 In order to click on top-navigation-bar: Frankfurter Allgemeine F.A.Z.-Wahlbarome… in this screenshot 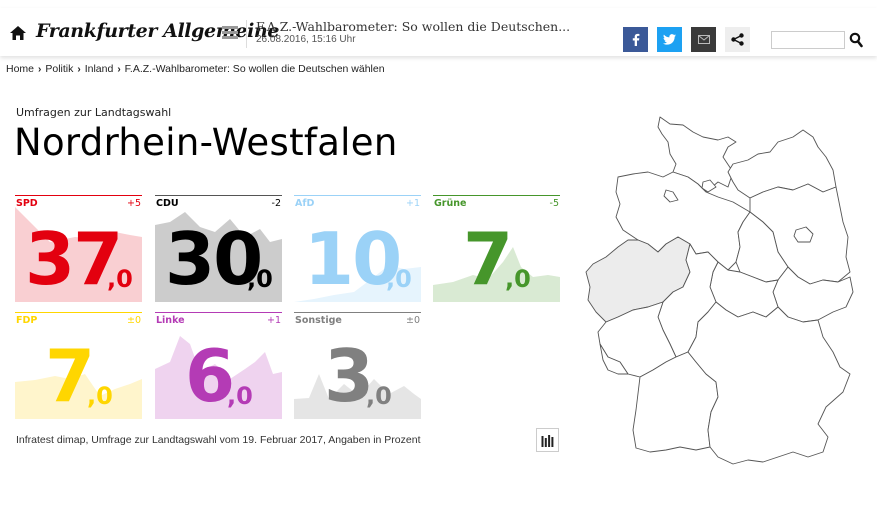, I will do `click(438, 32)`.